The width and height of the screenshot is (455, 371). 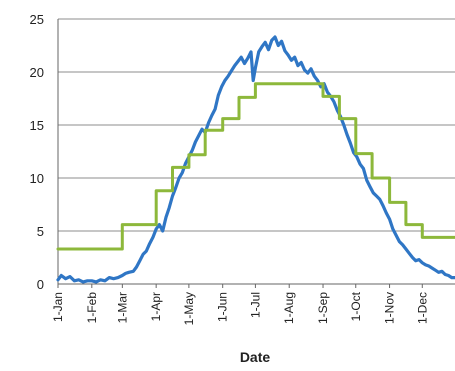 What do you see at coordinates (40, 284) in the screenshot?
I see `y-tick-label: 0` at bounding box center [40, 284].